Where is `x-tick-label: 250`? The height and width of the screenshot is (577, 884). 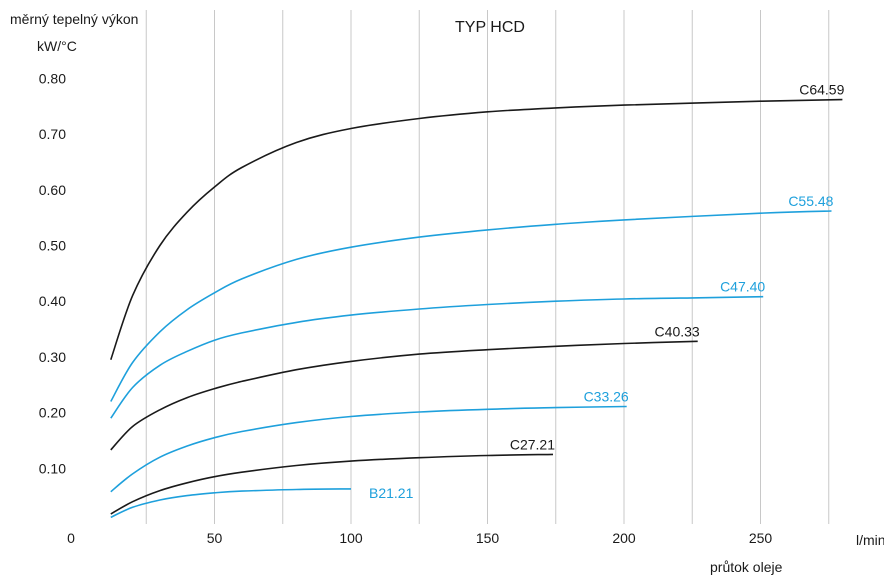
x-tick-label: 250 is located at coordinates (761, 538).